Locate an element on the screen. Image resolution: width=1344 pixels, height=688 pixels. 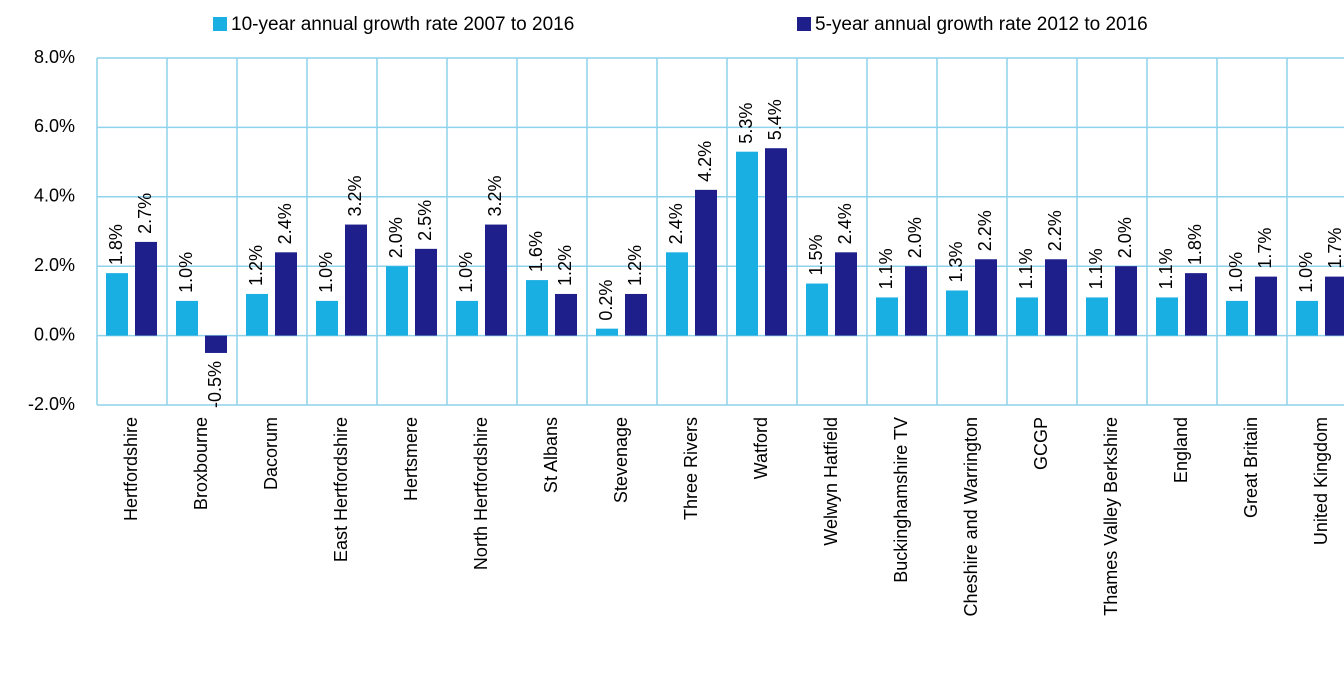
x-tick-label: Hertfordshire is located at coordinates (131, 469).